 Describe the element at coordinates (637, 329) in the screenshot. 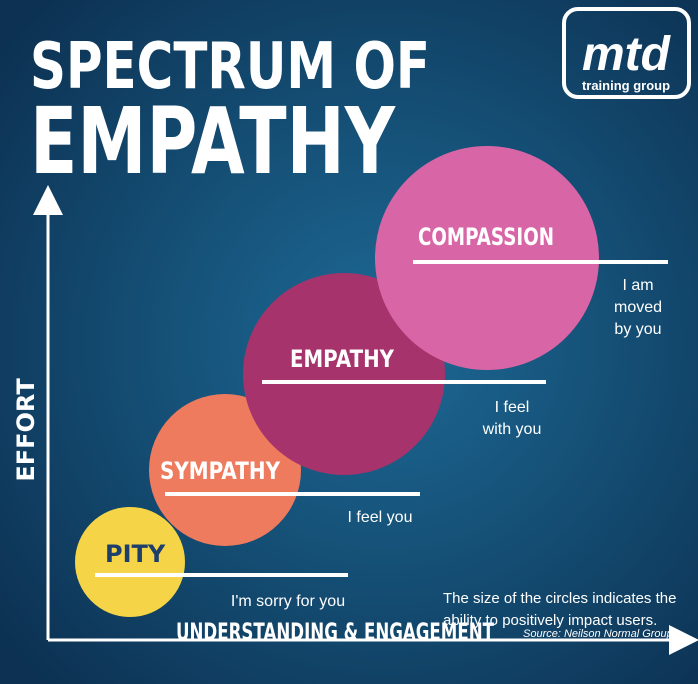

I see `stage-description: by you` at that location.